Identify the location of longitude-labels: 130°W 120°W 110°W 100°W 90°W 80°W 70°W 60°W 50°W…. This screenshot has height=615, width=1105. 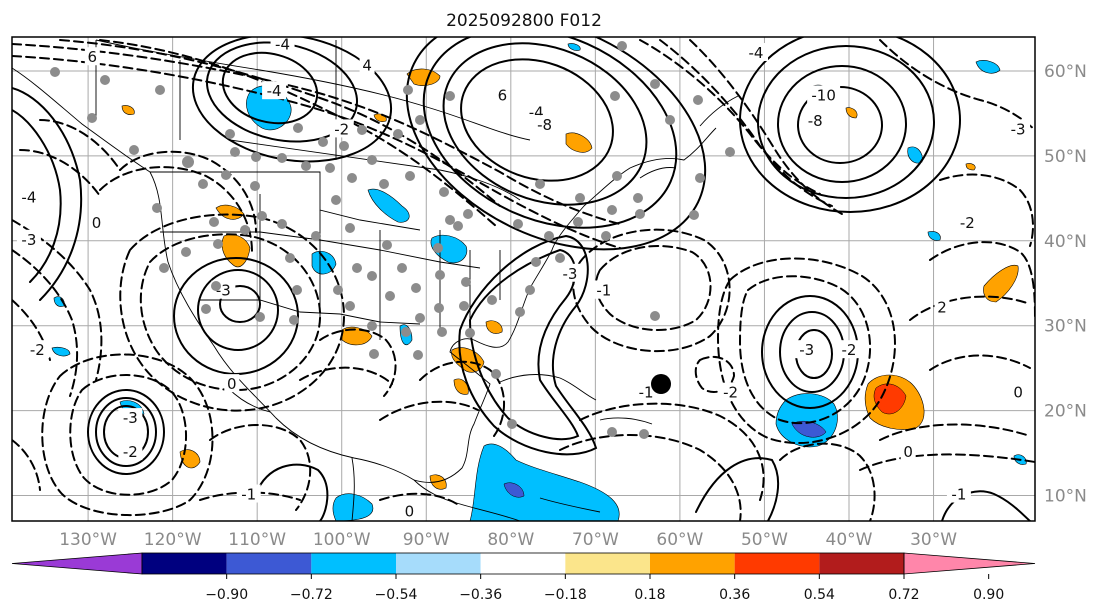
(508, 540).